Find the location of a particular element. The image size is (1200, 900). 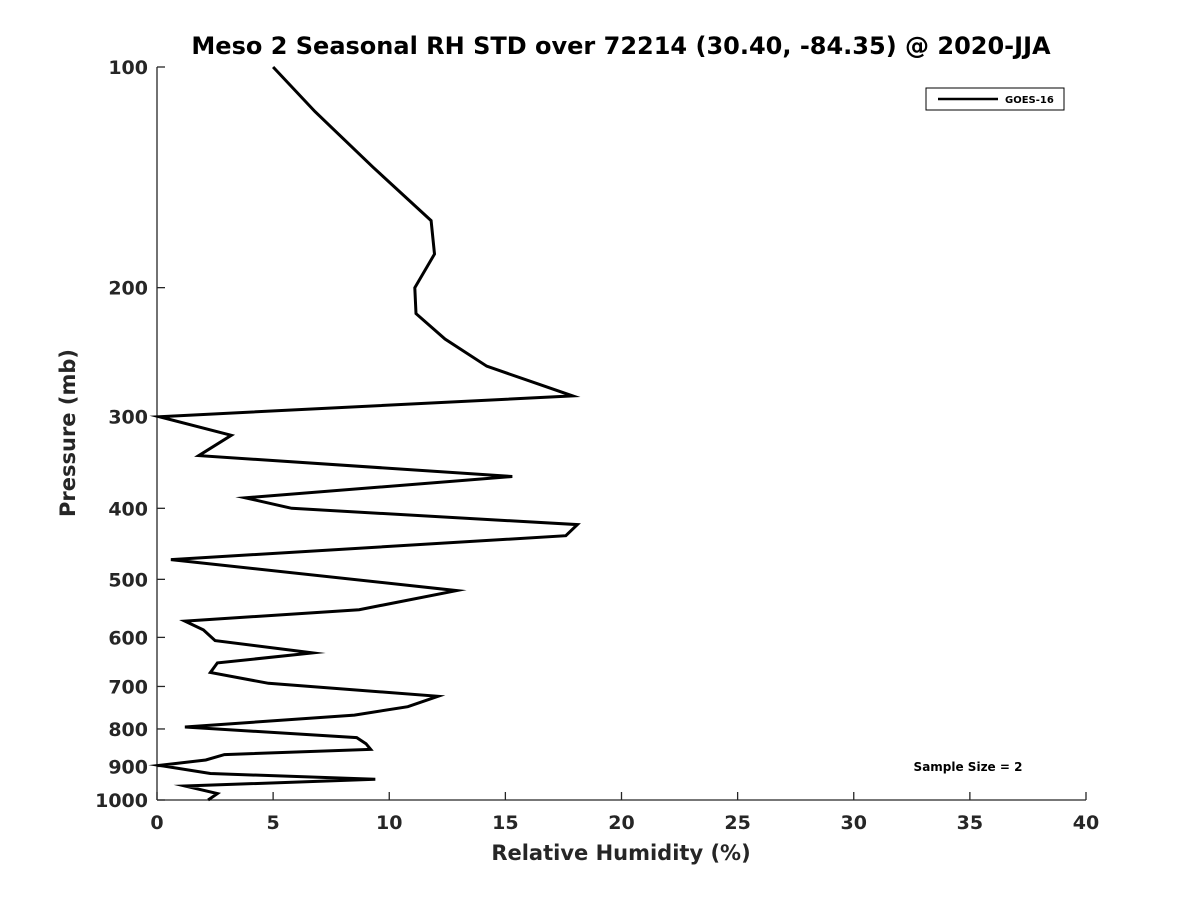

x-tick-label: 0 is located at coordinates (156, 823).